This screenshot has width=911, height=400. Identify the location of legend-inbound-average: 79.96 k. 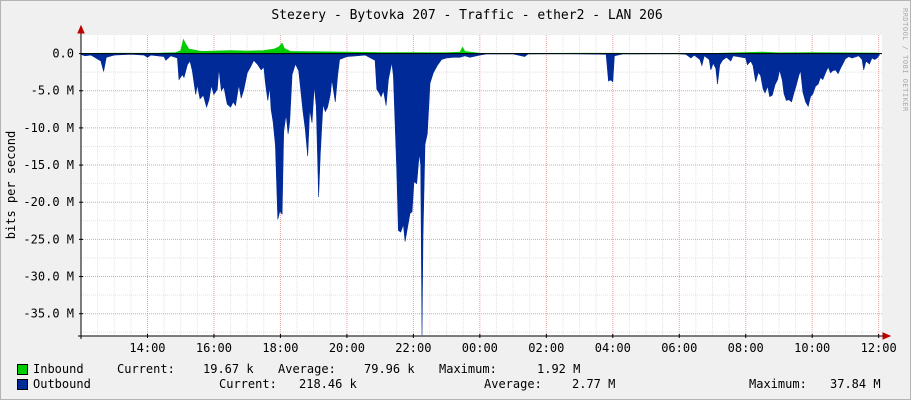
(389, 369).